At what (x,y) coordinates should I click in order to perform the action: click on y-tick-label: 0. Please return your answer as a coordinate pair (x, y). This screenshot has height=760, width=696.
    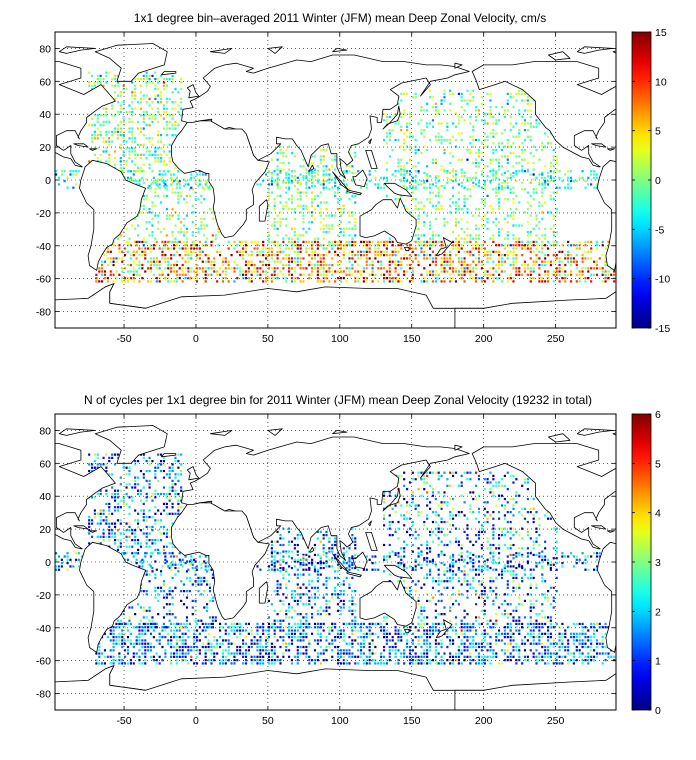
    Looking at the image, I should click on (48, 181).